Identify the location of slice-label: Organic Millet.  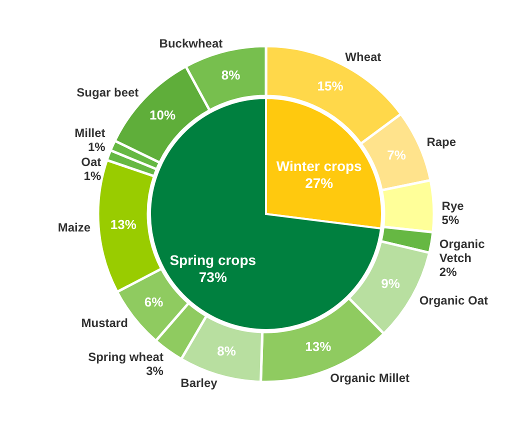
(370, 377).